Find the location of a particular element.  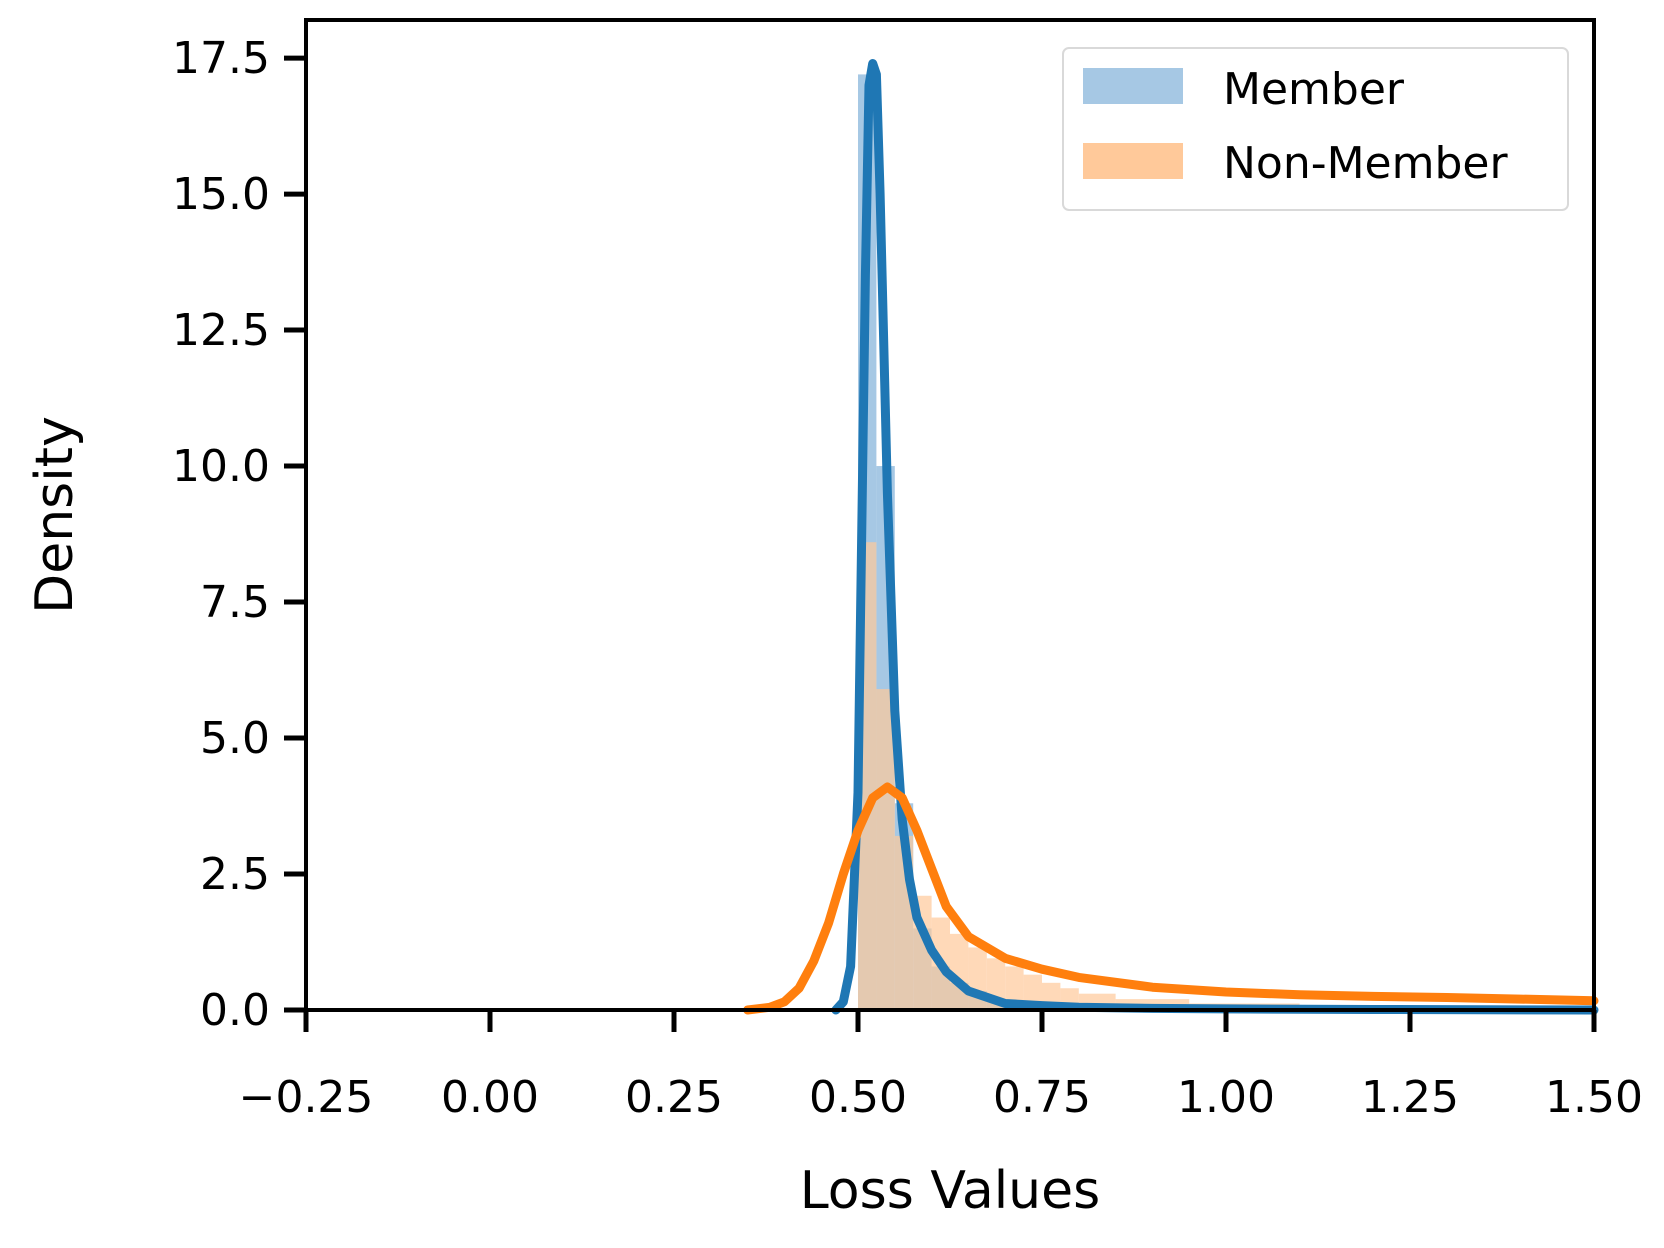

x-axis-label: Loss Values is located at coordinates (950, 1191).